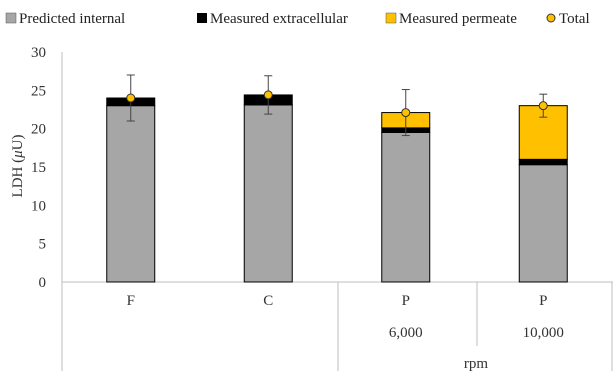 The image size is (613, 371). I want to click on y-axis-title: LDH (μU), so click(18, 166).